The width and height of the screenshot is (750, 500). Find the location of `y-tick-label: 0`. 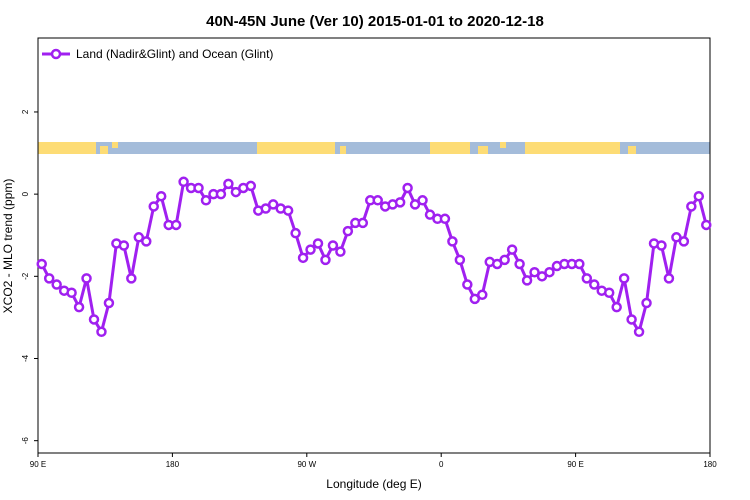

y-tick-label: 0 is located at coordinates (25, 193).